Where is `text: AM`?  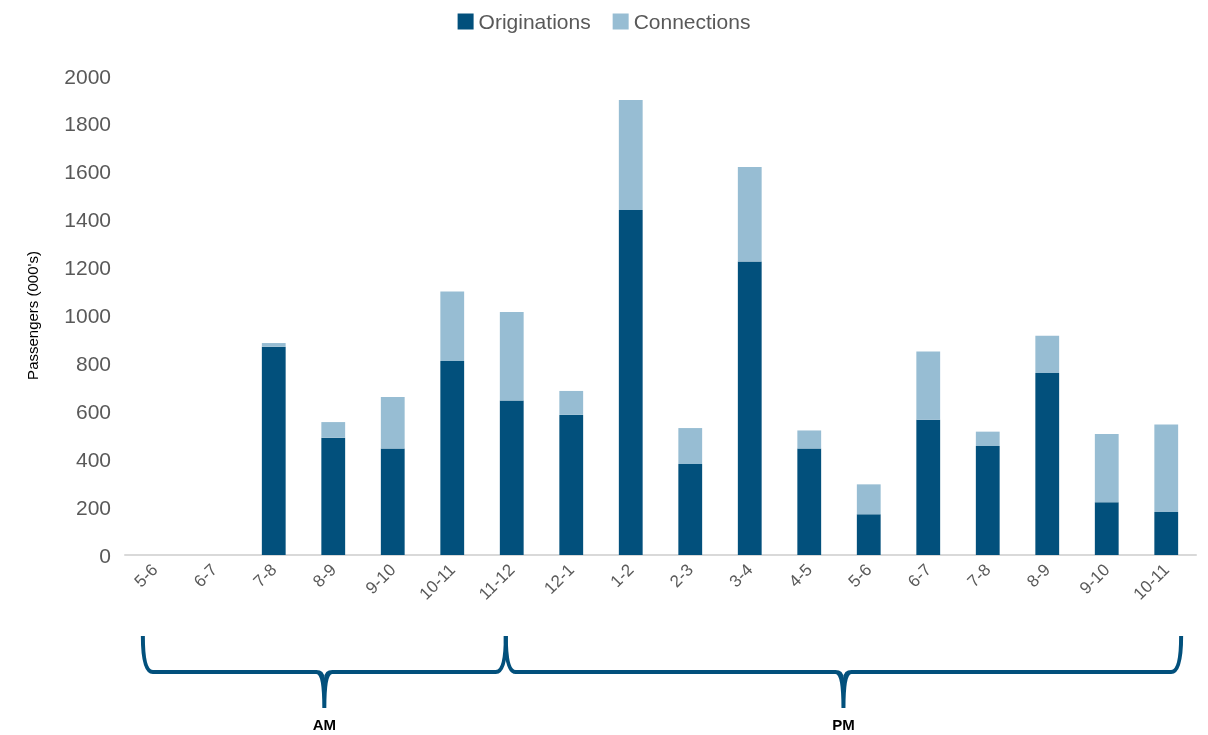 text: AM is located at coordinates (324, 724).